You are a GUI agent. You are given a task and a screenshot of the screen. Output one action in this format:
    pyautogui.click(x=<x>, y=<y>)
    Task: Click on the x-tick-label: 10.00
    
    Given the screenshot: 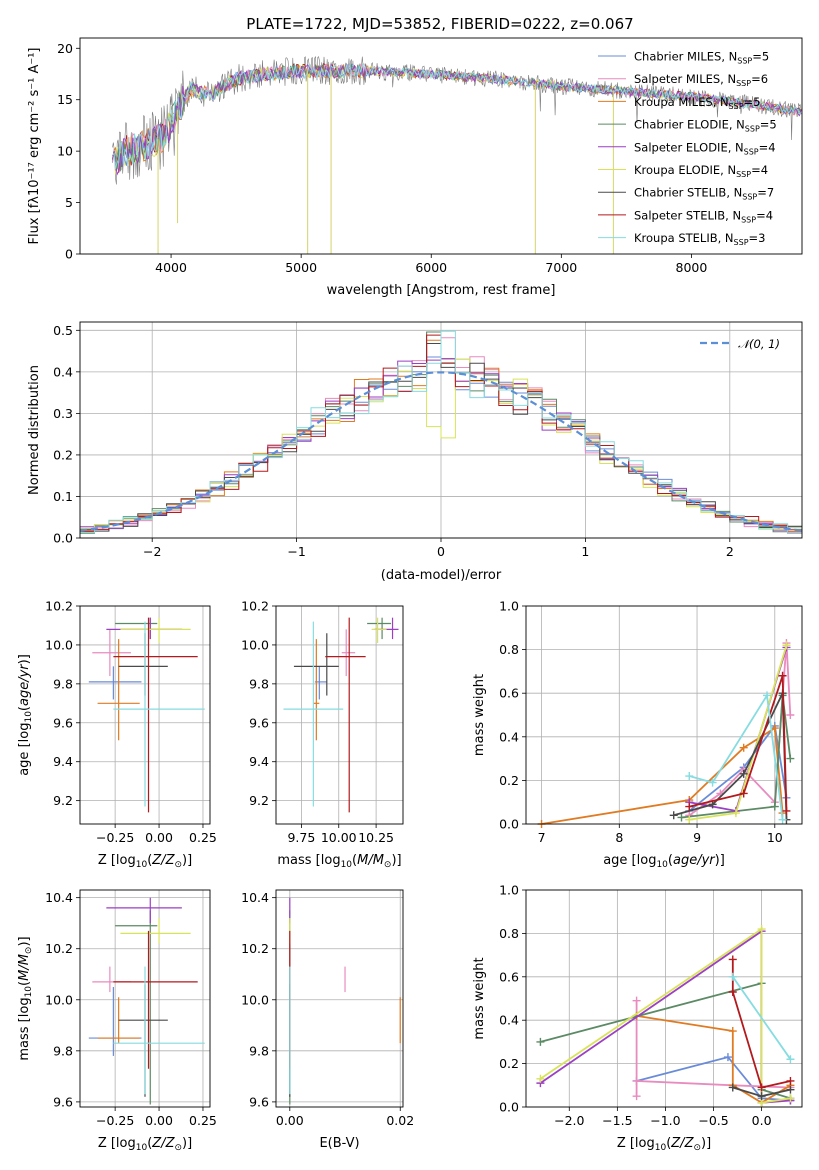 What is the action you would take?
    pyautogui.click(x=339, y=837)
    